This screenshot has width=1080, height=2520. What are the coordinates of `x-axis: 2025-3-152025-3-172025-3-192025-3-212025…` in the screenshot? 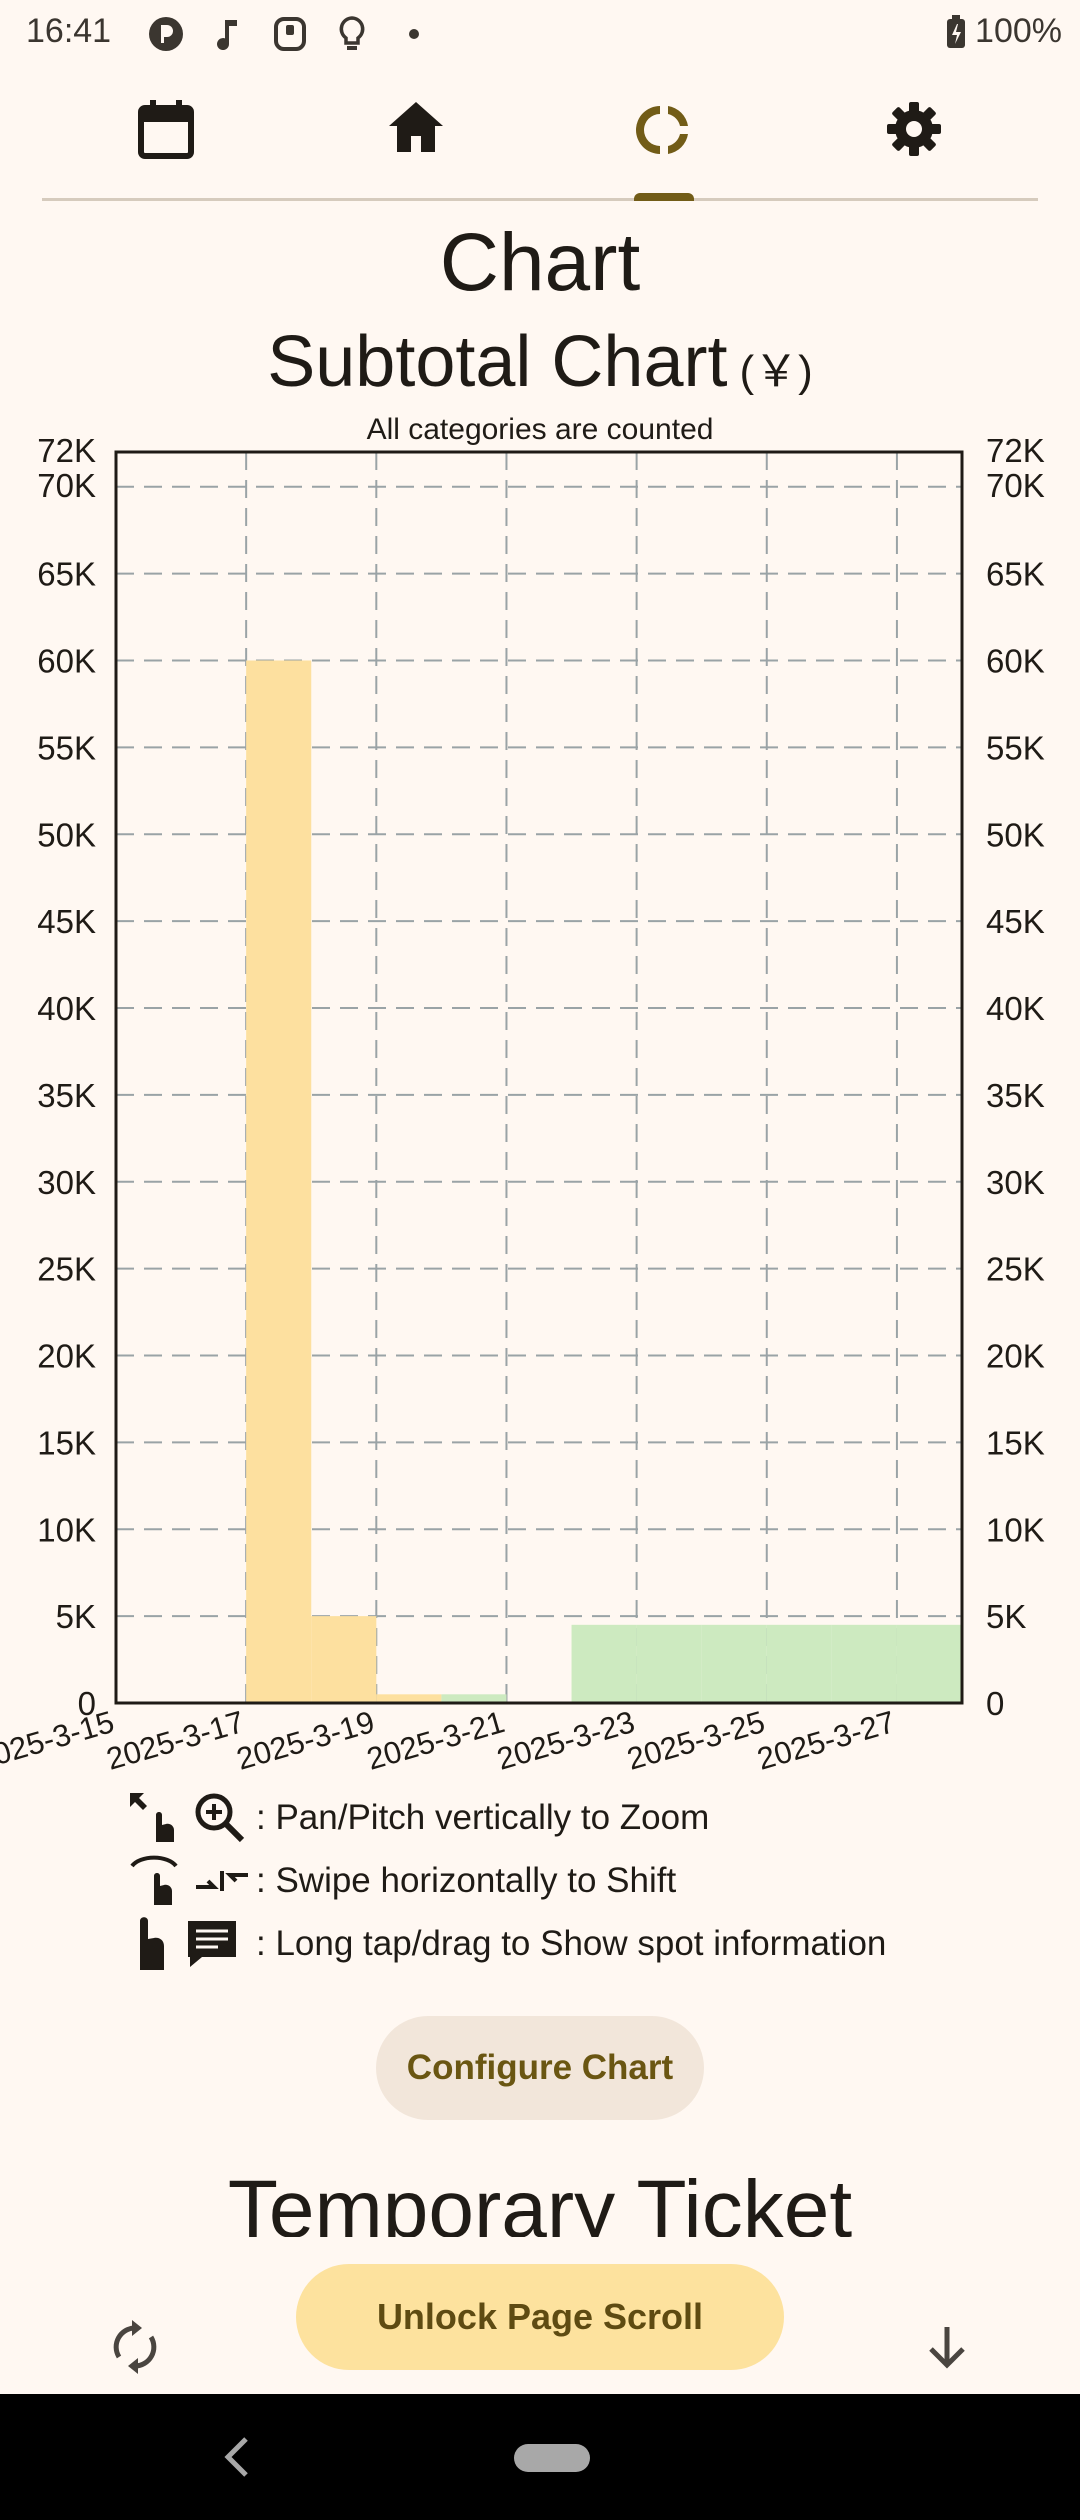 It's located at (449, 1740).